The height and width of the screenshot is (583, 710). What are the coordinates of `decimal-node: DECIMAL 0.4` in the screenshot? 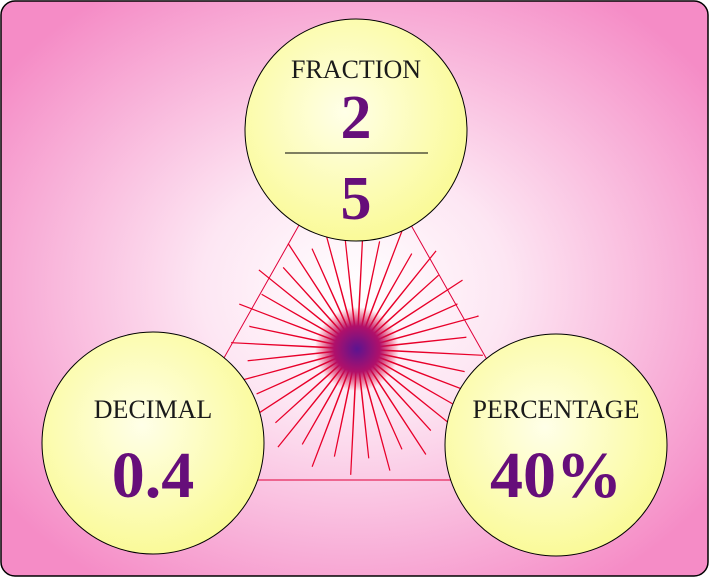 It's located at (153, 443).